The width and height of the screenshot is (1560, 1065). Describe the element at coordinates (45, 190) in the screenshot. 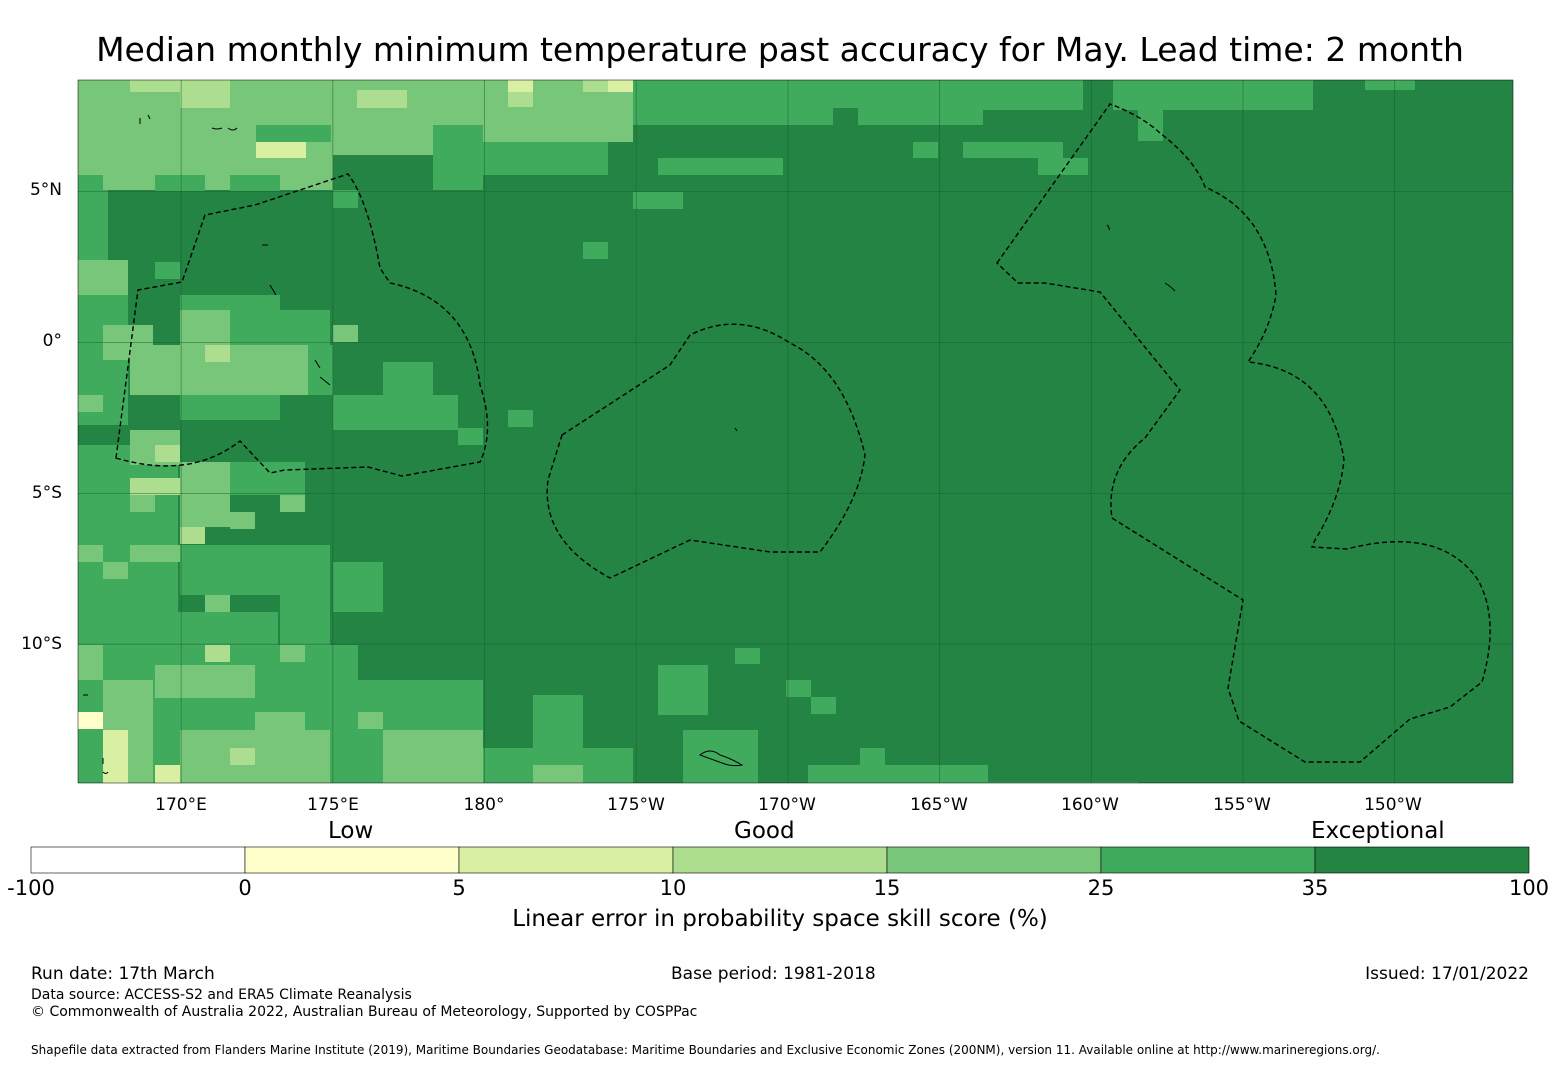

I see `lat-label-5n: 5°N` at that location.